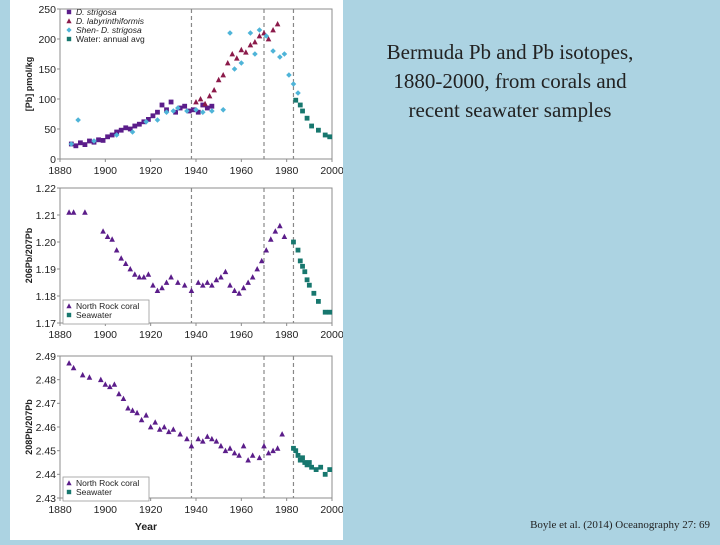 The image size is (720, 545). Describe the element at coordinates (106, 489) in the screenshot. I see `chart-3-legend-box` at that location.